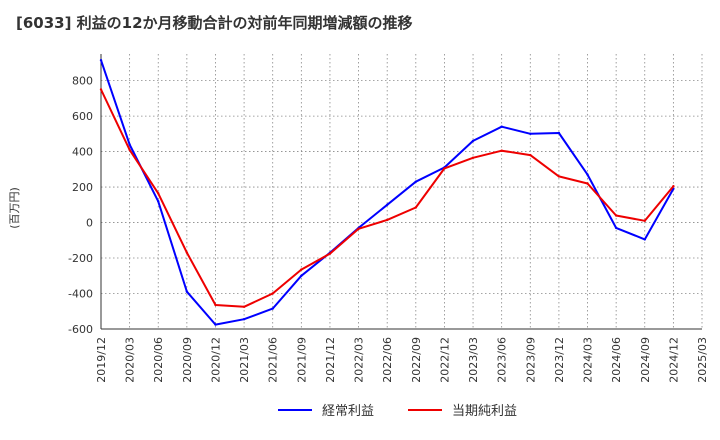 The image size is (720, 440). Describe the element at coordinates (485, 411) in the screenshot. I see `legend-label-net-profit: 当期純利益` at that location.